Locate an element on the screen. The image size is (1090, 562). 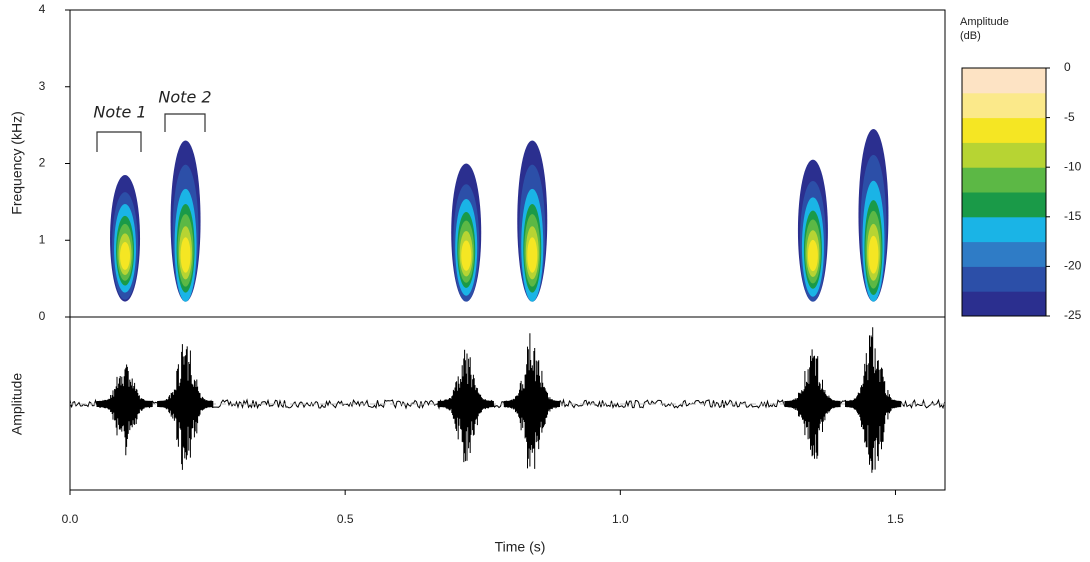
y-tick-label: 2 is located at coordinates (42, 163).